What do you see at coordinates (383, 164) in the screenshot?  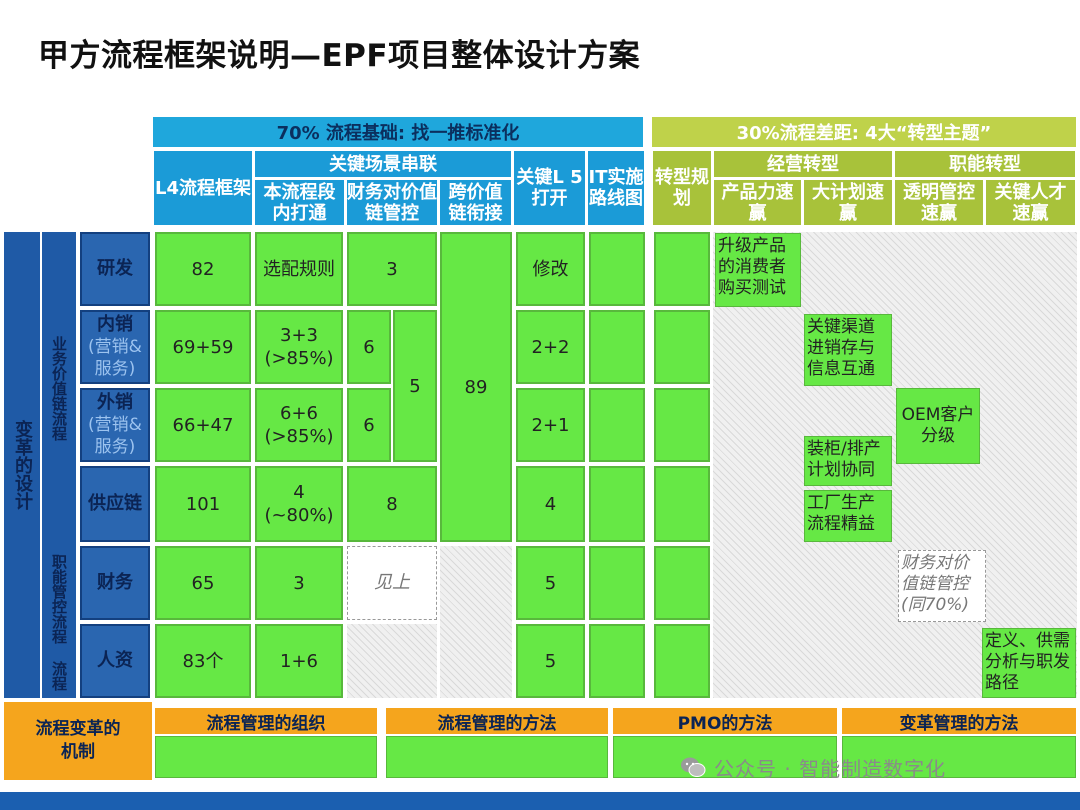 I see `header-key-scene: 关键场景串联` at bounding box center [383, 164].